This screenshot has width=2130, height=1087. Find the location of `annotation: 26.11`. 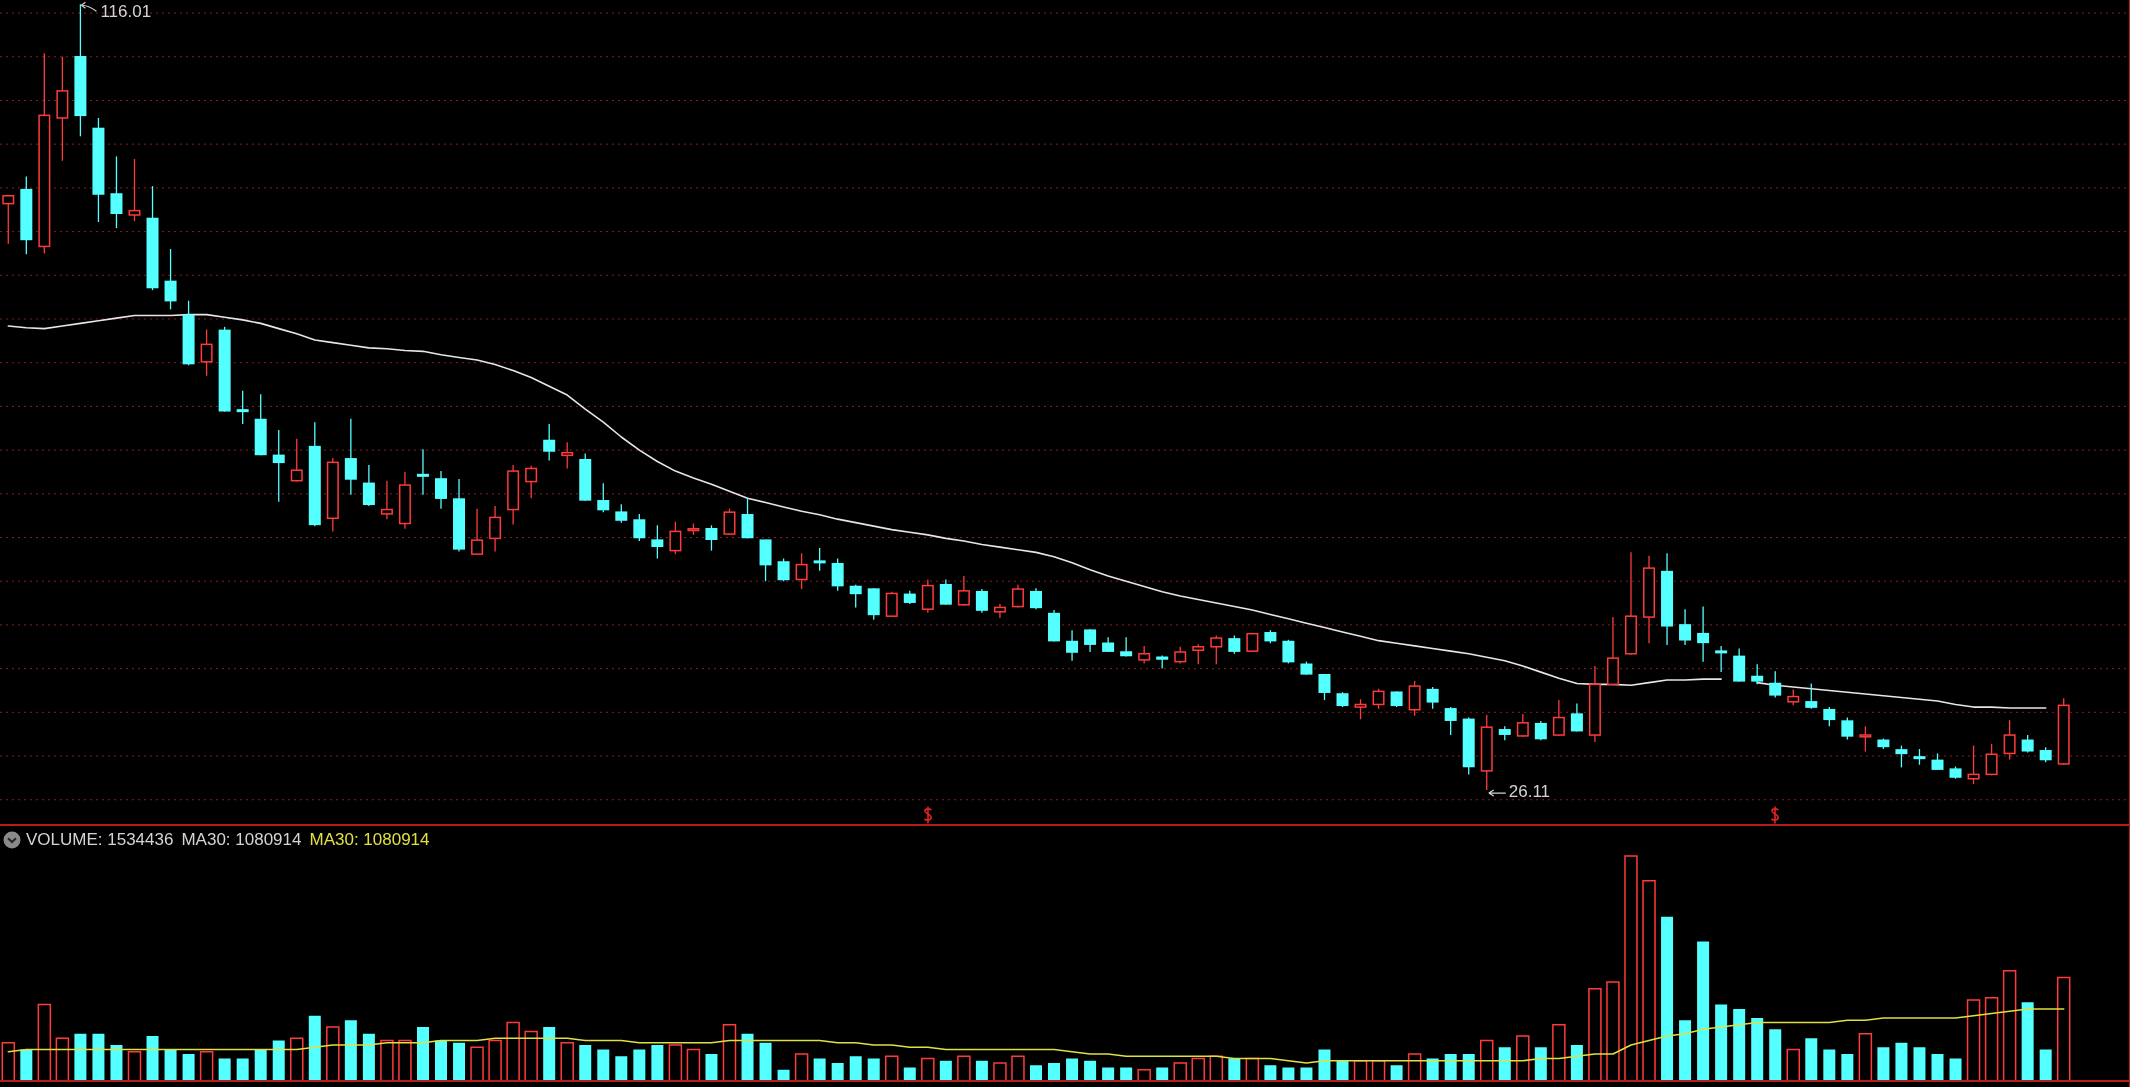

annotation: 26.11 is located at coordinates (1529, 792).